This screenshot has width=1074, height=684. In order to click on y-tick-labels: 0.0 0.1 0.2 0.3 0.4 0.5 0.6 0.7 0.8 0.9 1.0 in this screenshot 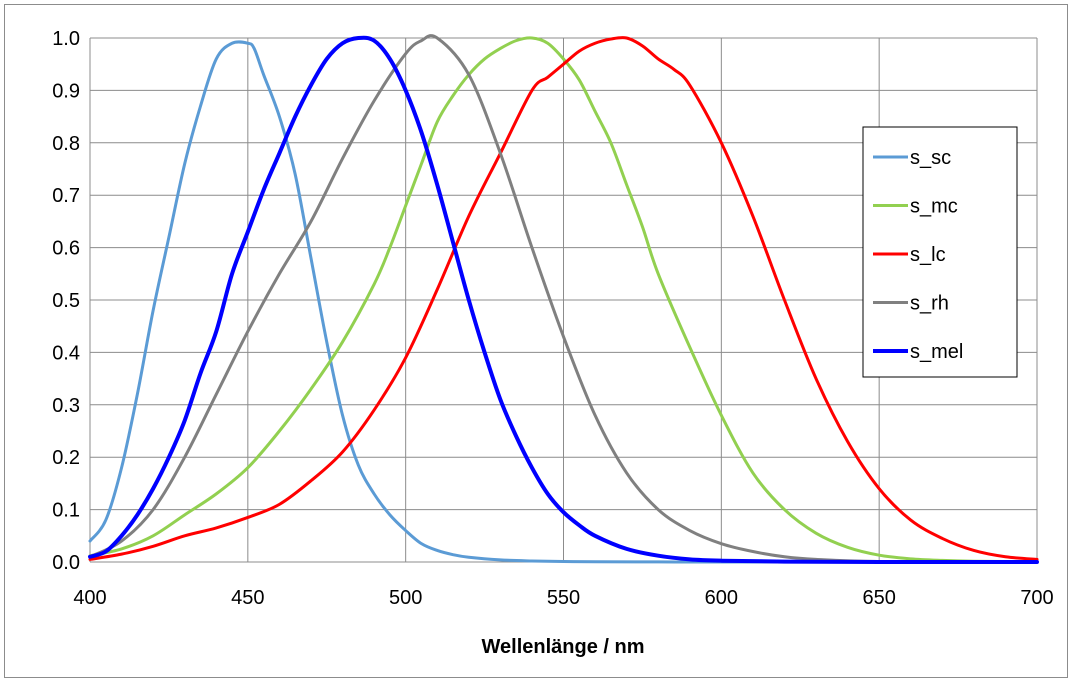, I will do `click(66, 301)`.